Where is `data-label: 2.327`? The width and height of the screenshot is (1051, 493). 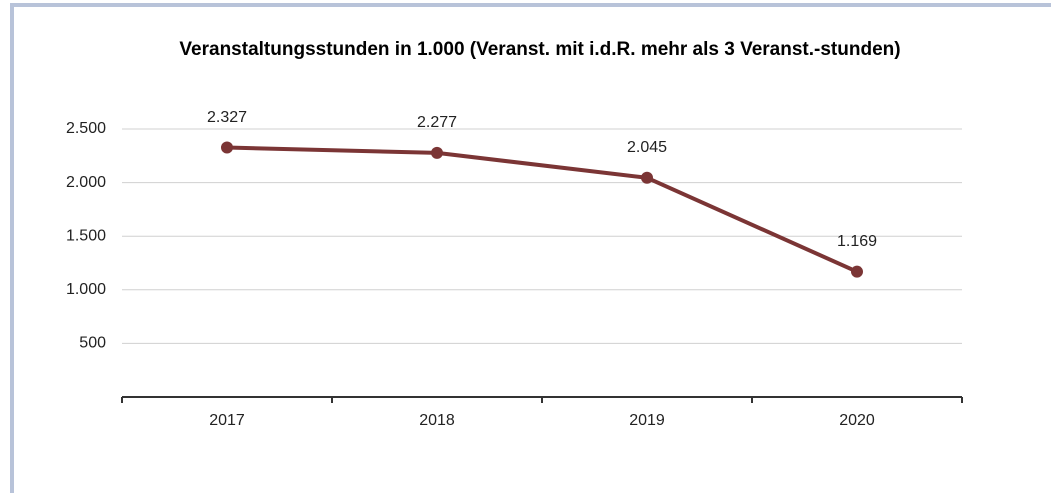 data-label: 2.327 is located at coordinates (227, 117).